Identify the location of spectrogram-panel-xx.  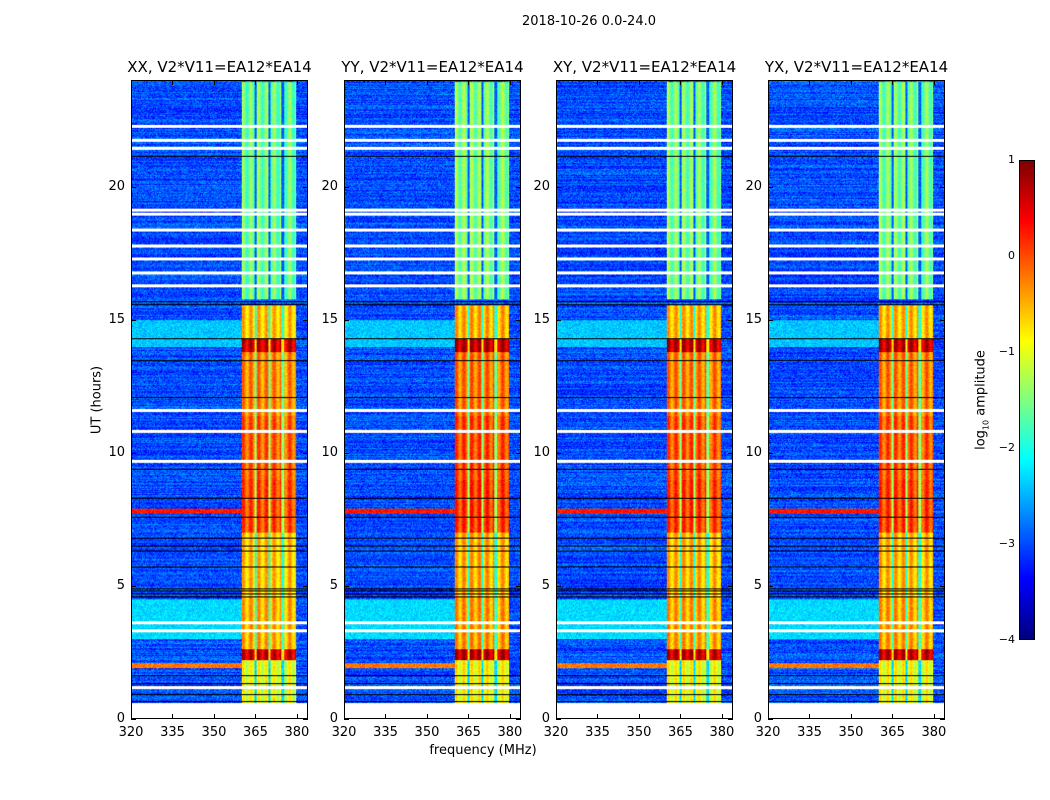
(219, 399).